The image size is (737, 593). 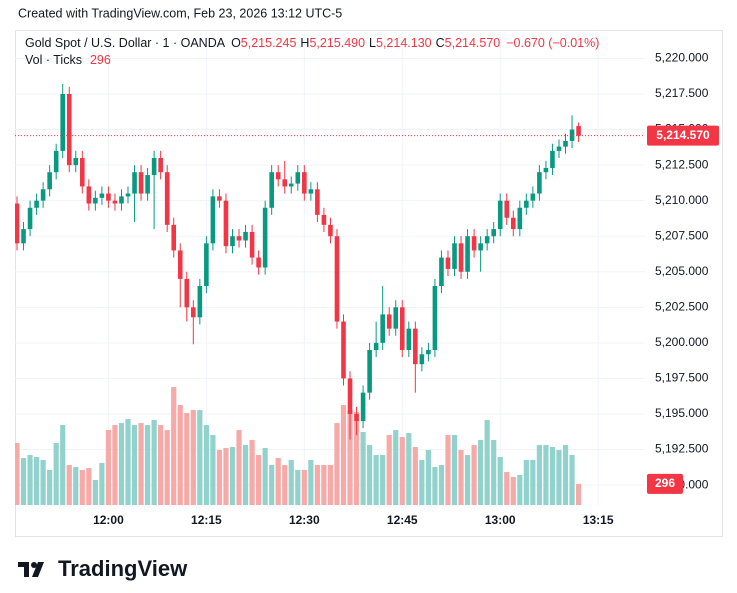 What do you see at coordinates (236, 43) in the screenshot?
I see `legend-key: O` at bounding box center [236, 43].